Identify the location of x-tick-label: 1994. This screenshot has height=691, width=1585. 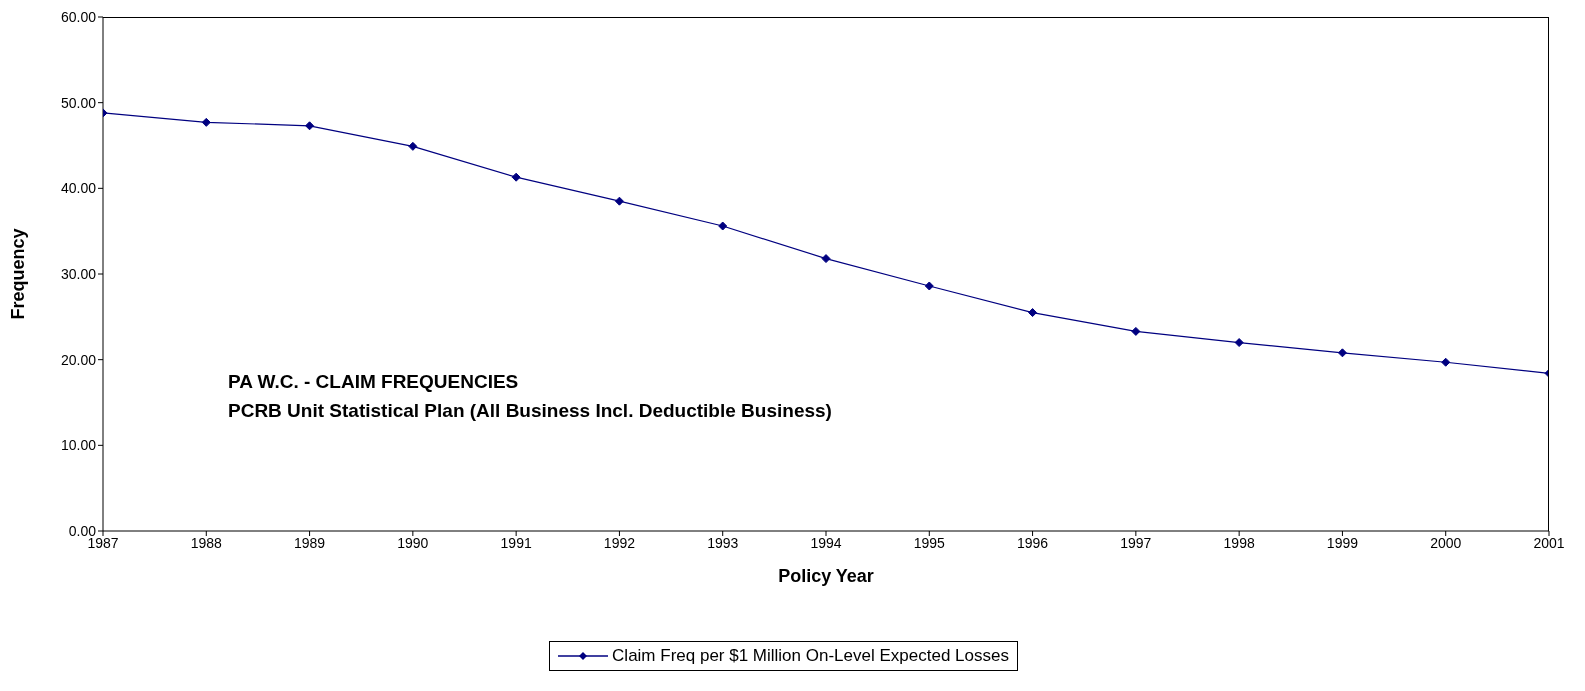
(826, 542).